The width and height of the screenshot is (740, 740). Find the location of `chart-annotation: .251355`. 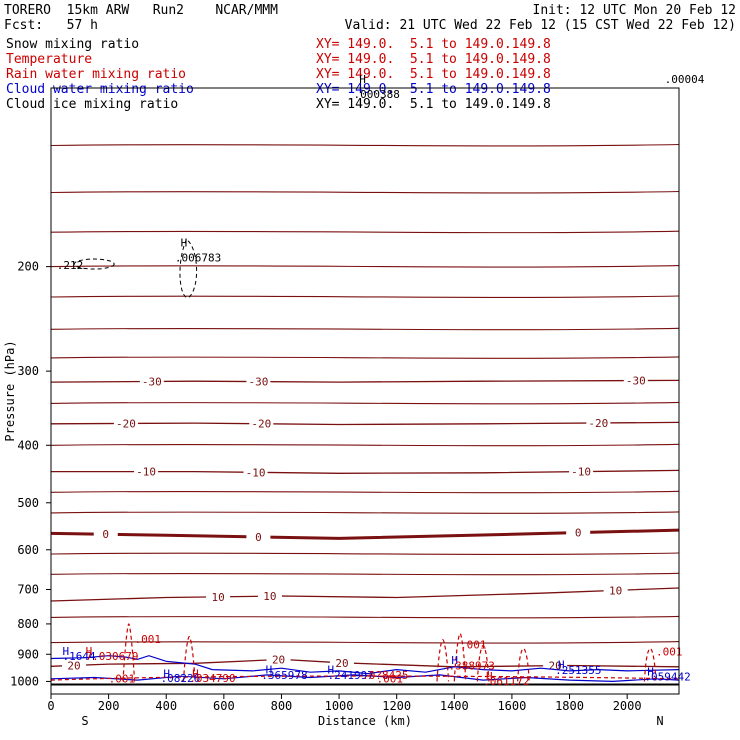

chart-annotation: .251355 is located at coordinates (578, 670).